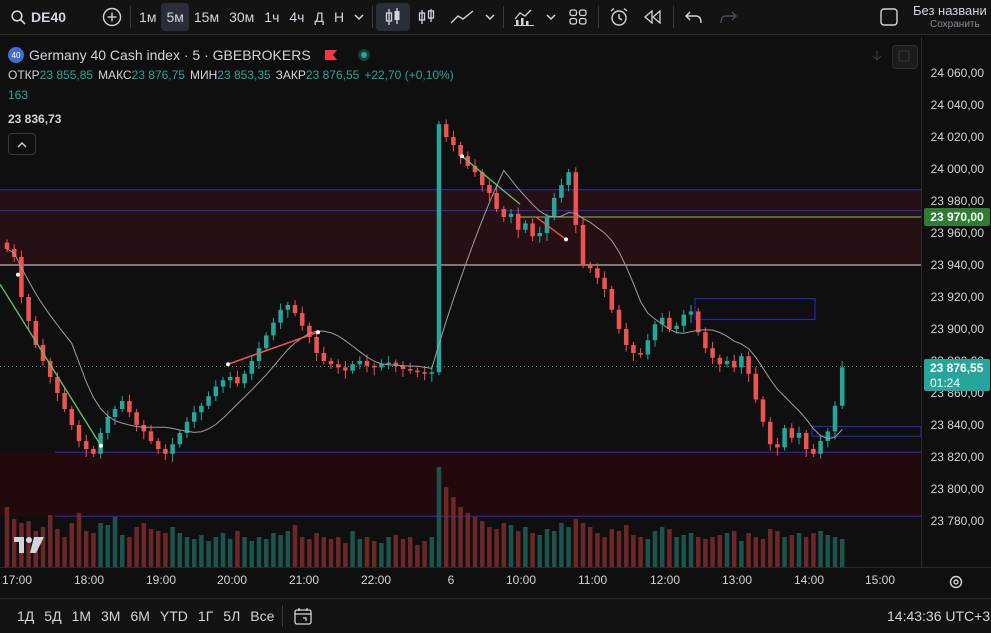 This screenshot has height=633, width=991. I want to click on interval-week: Н, so click(339, 17).